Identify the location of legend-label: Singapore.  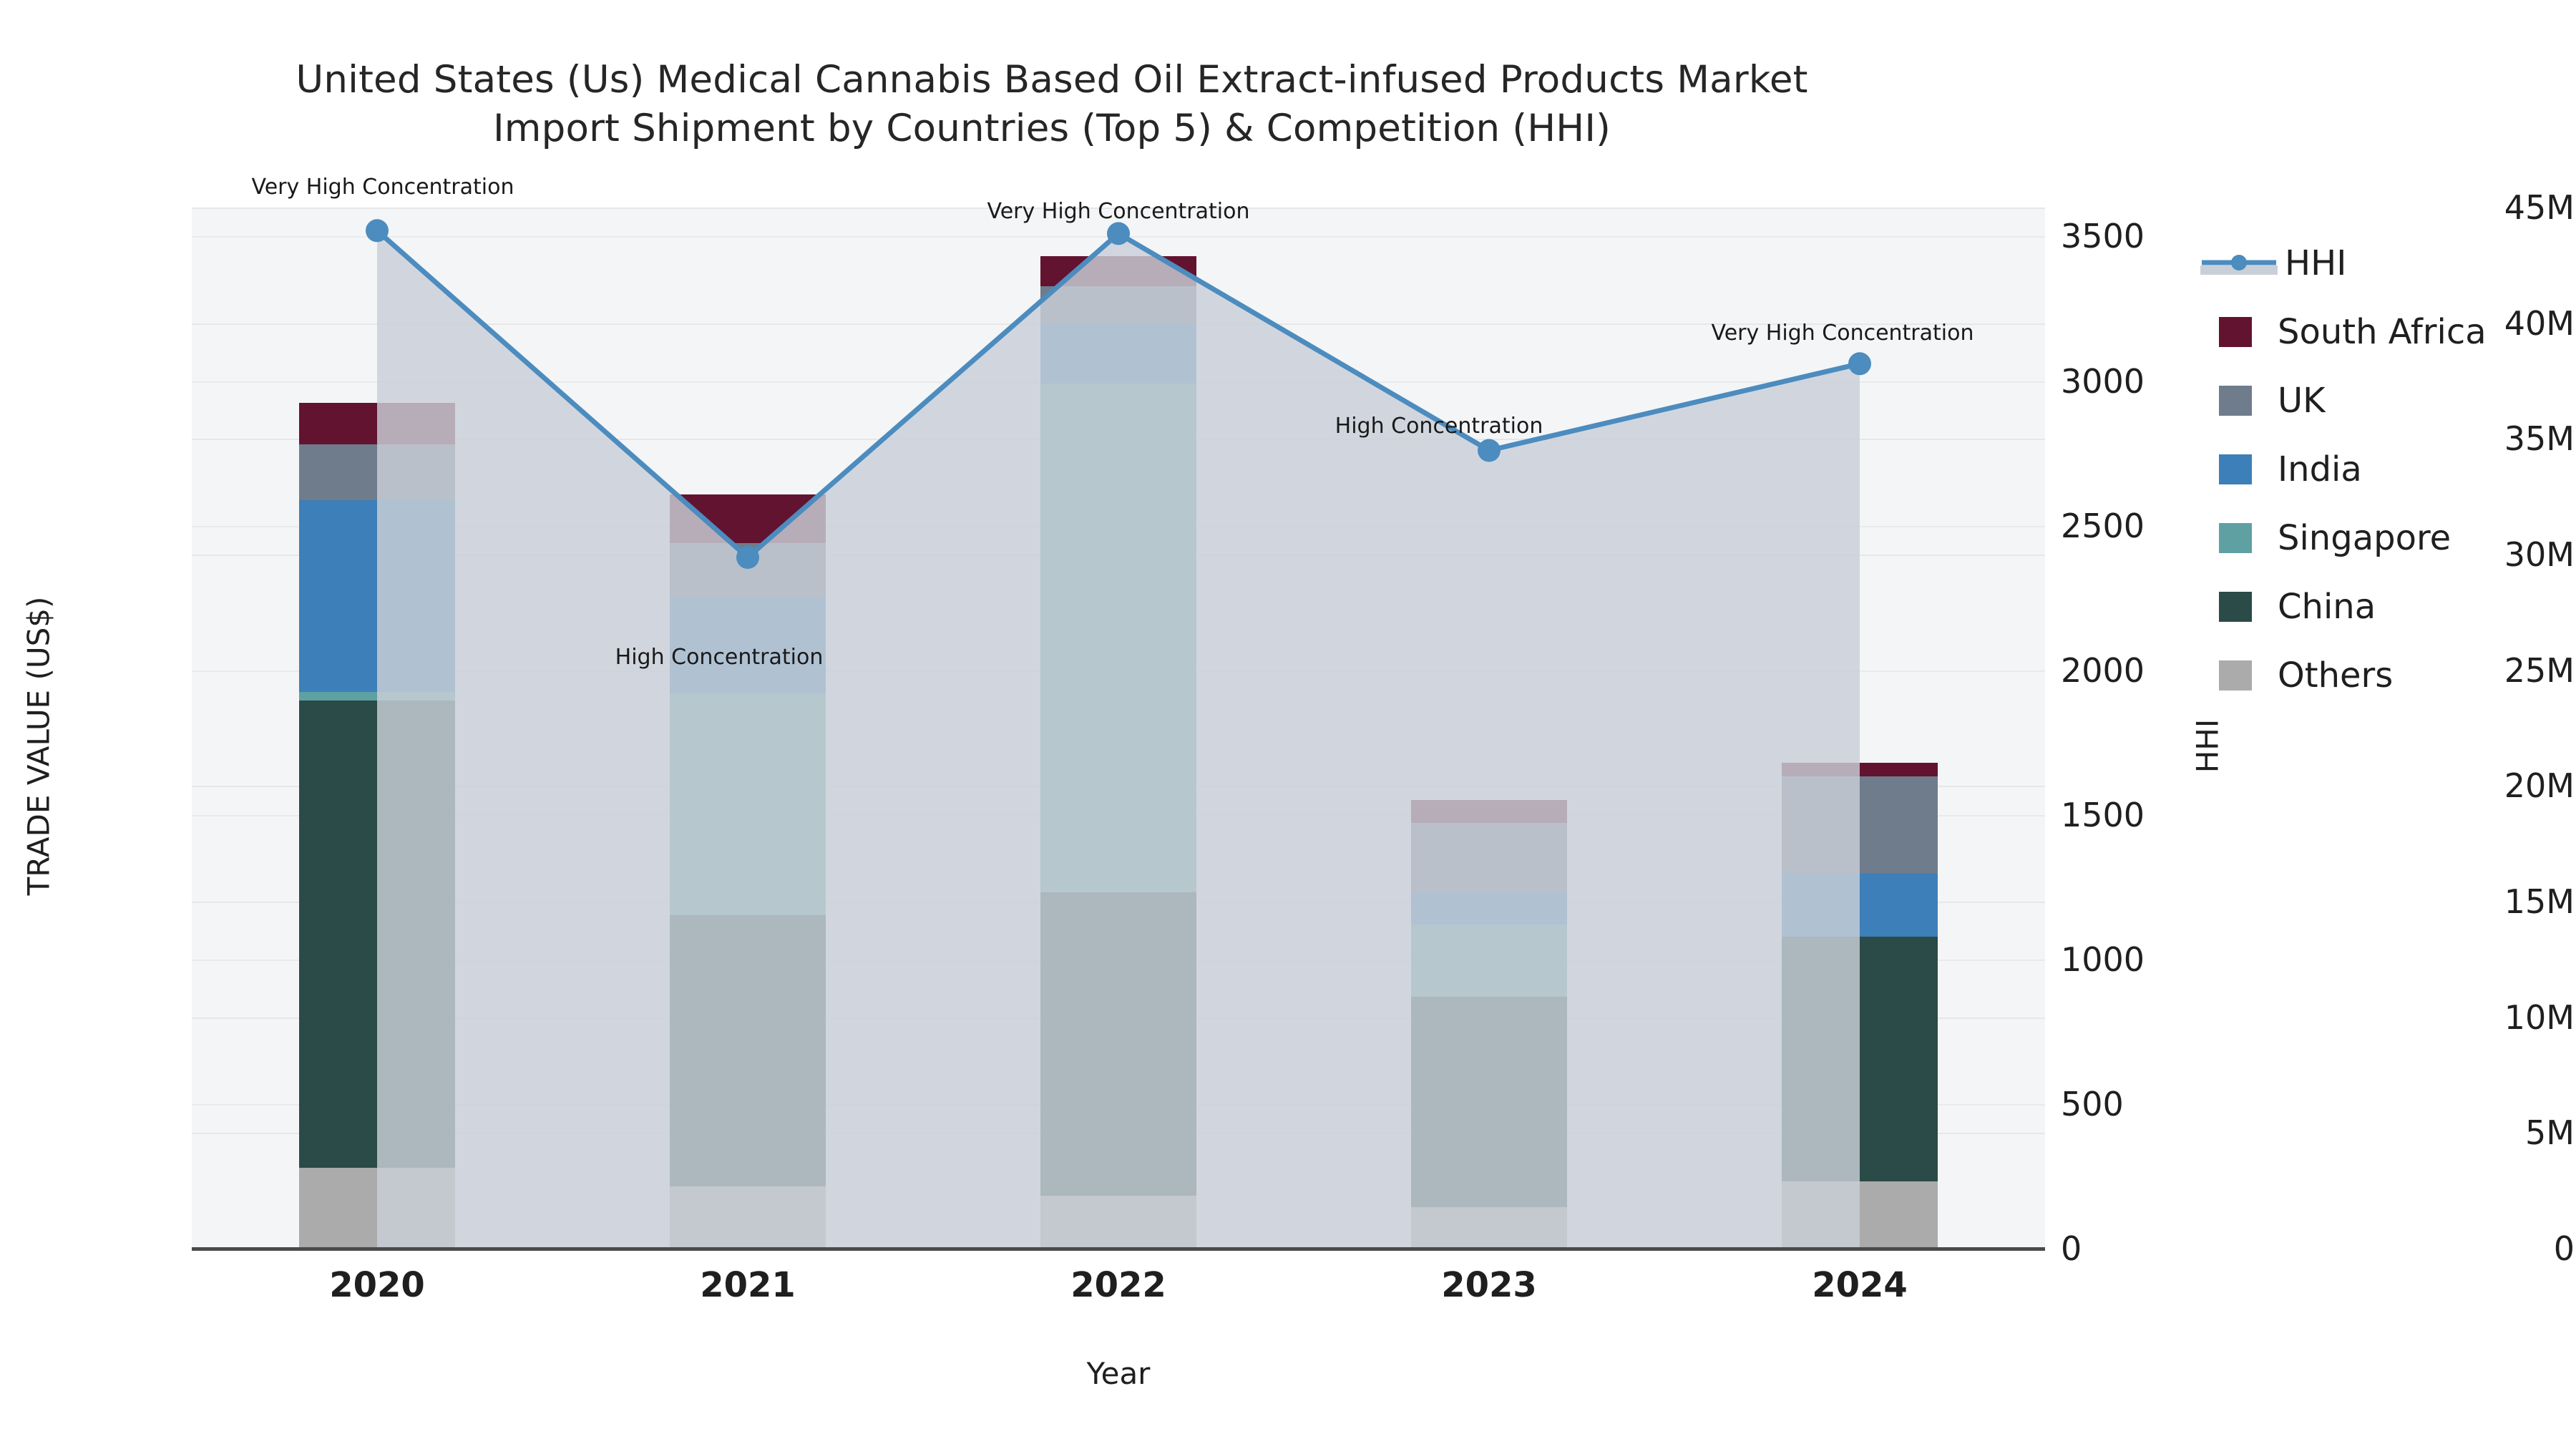
(2364, 538).